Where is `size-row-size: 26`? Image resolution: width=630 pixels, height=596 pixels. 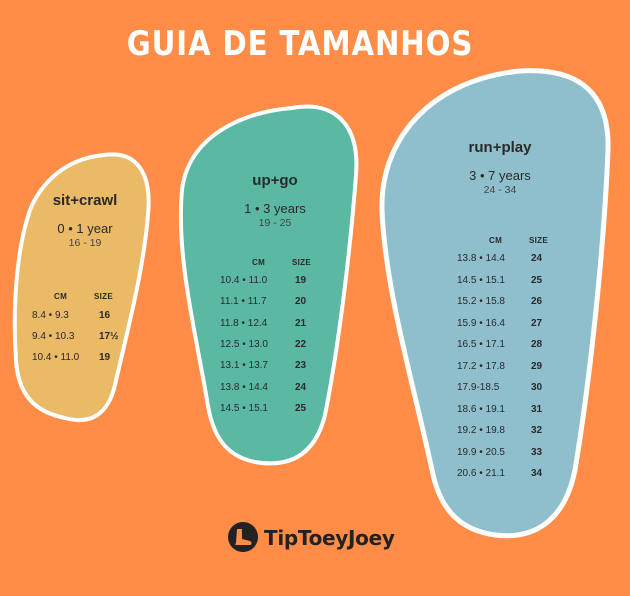 size-row-size: 26 is located at coordinates (537, 301).